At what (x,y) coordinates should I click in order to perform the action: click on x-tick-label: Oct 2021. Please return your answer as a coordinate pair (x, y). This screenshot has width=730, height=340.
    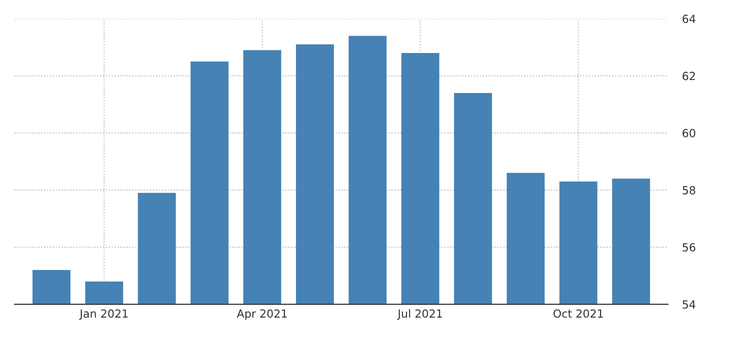
    Looking at the image, I should click on (578, 313).